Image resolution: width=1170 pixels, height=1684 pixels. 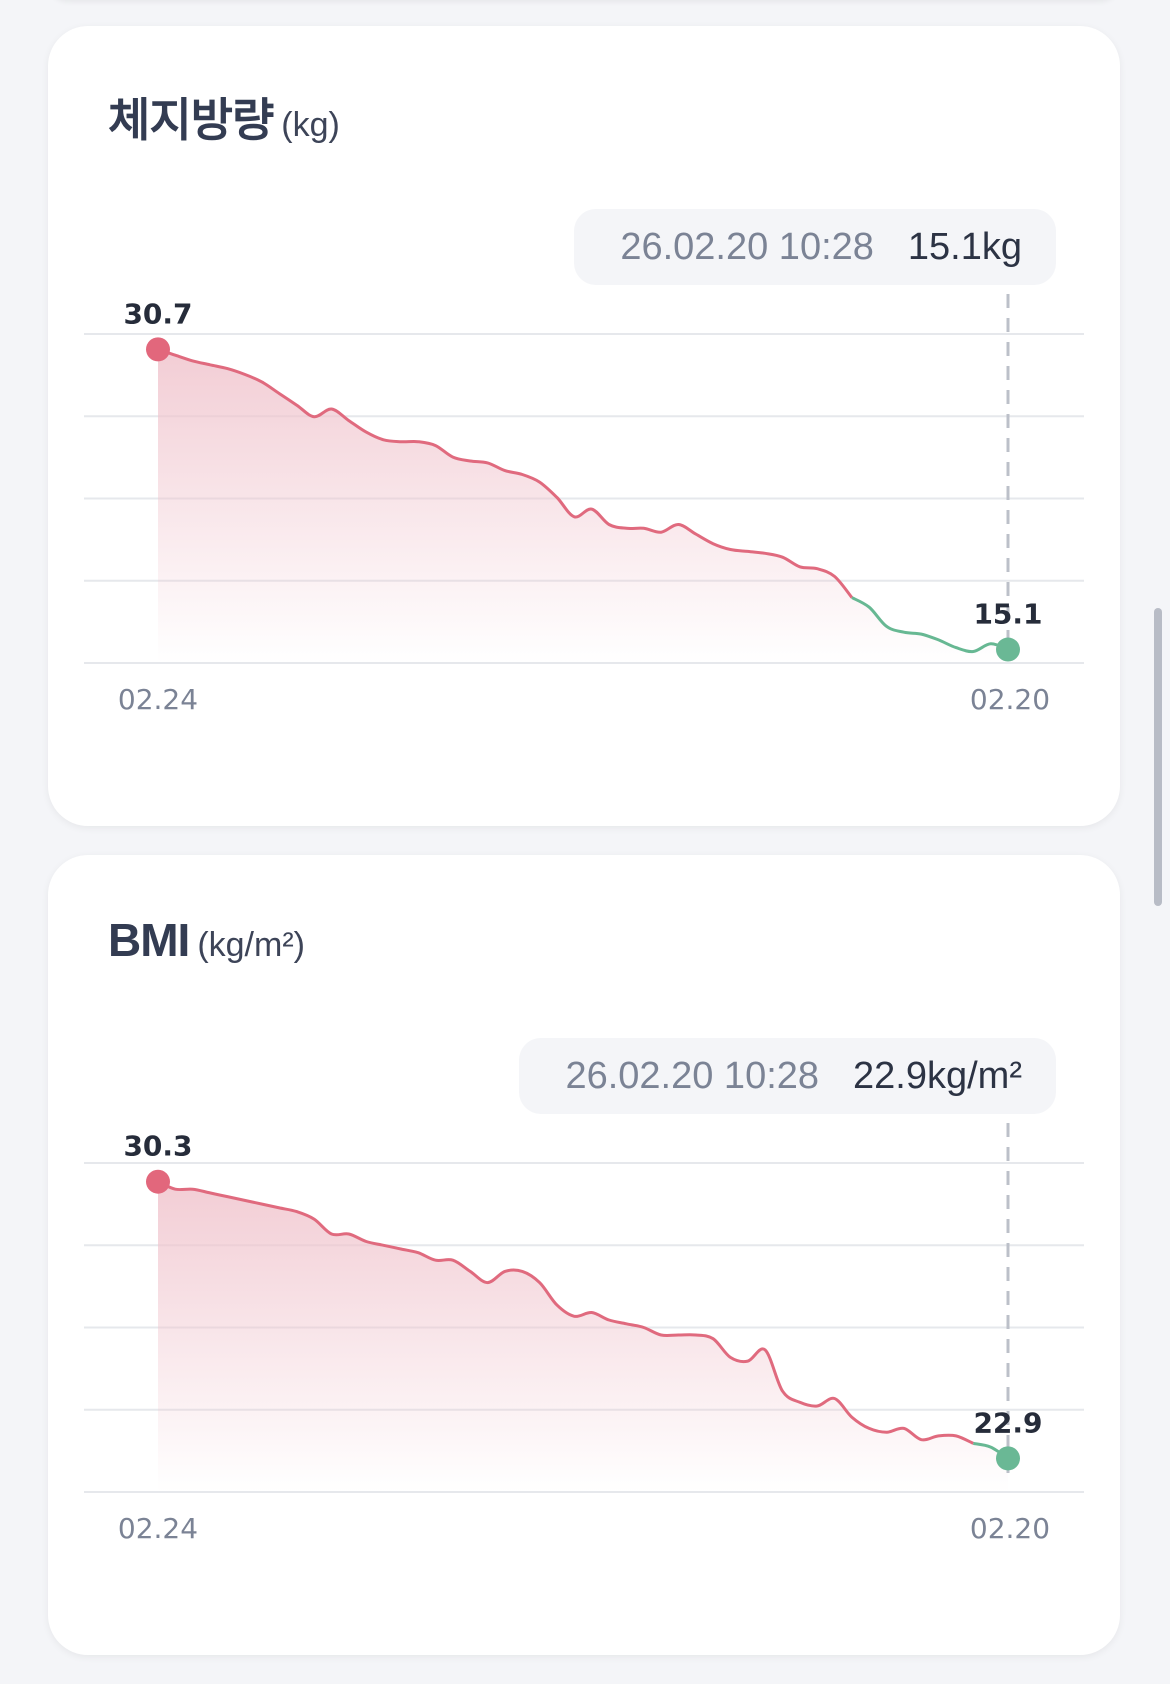 What do you see at coordinates (1158, 757) in the screenshot?
I see `scrollbar-thumb` at bounding box center [1158, 757].